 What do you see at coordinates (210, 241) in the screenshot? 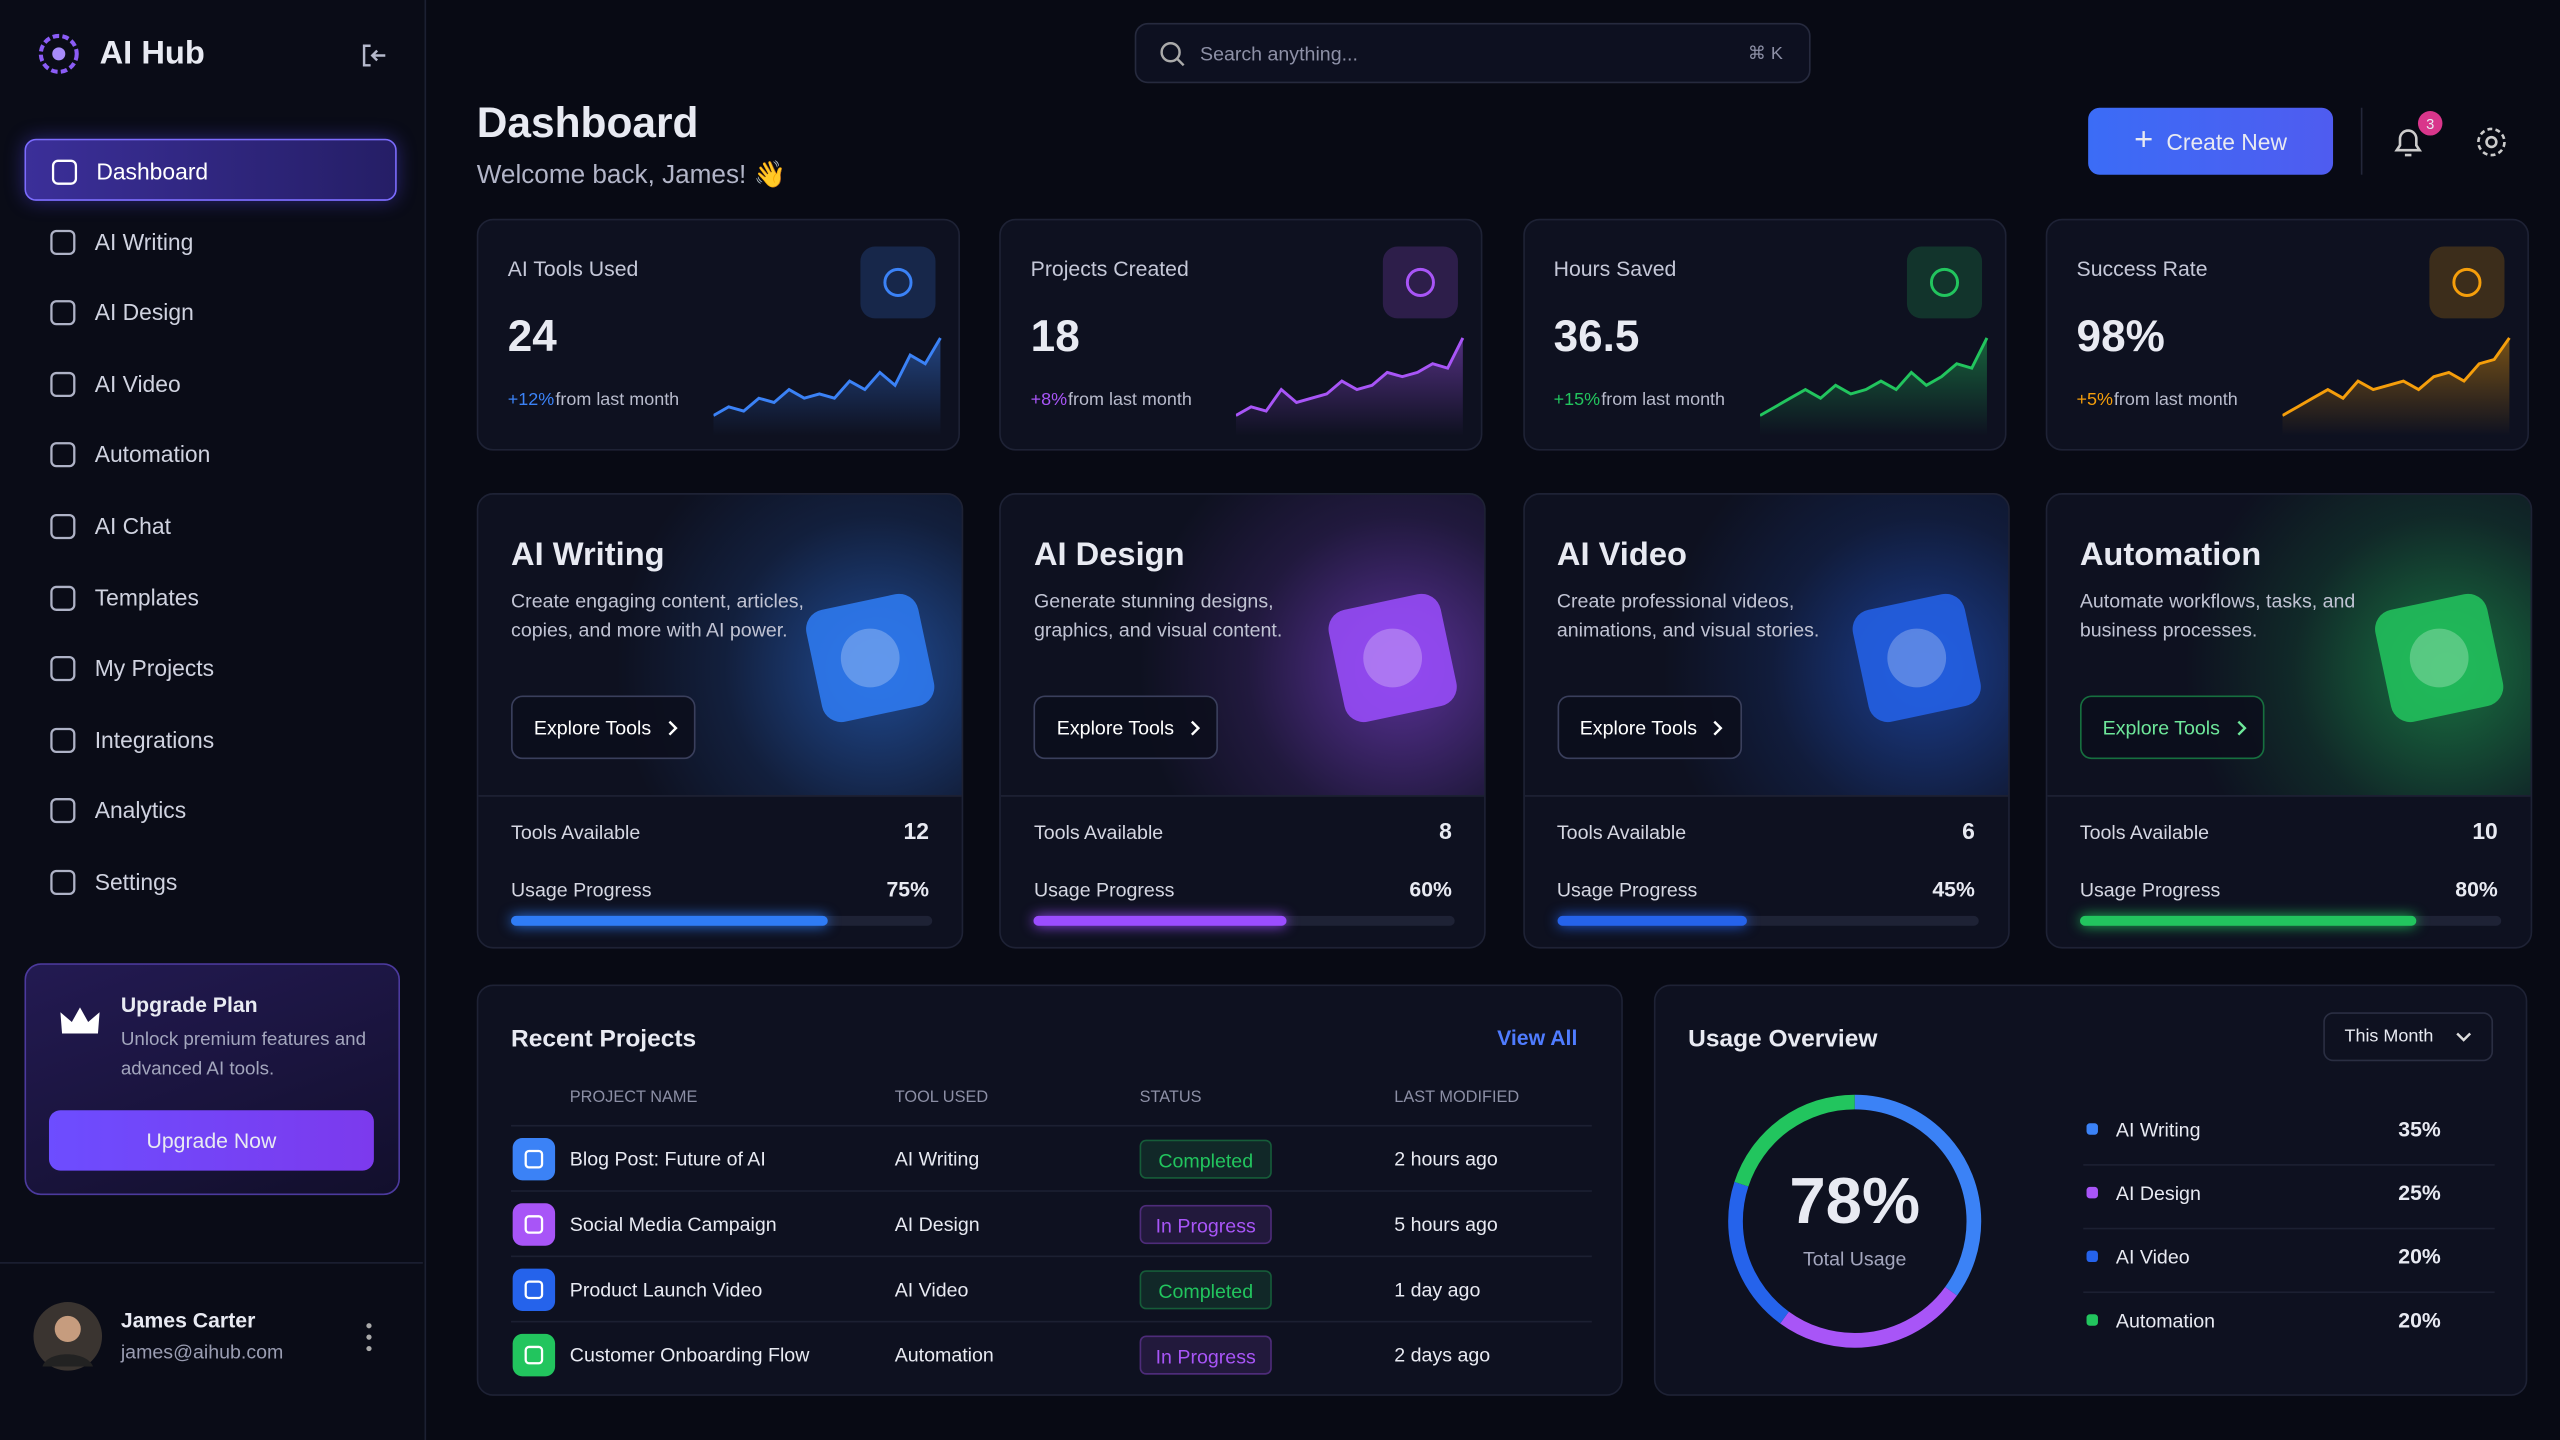
I see `nav-item: AI Writing` at bounding box center [210, 241].